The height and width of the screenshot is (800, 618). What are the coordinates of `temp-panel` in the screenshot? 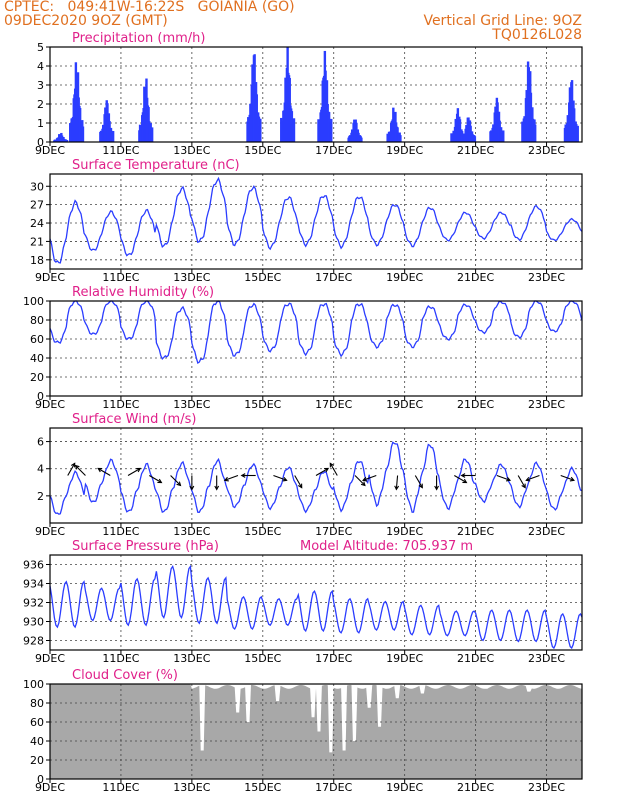 It's located at (314, 223).